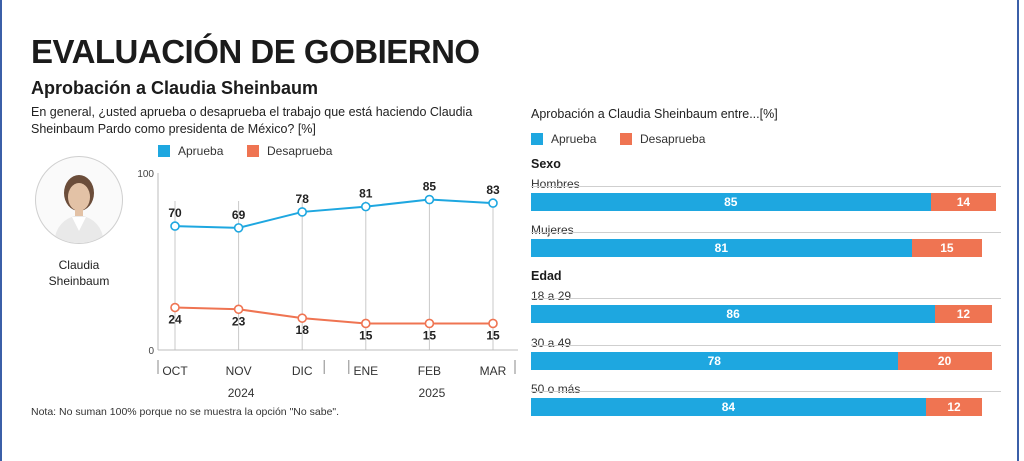 This screenshot has height=461, width=1024. Describe the element at coordinates (728, 407) in the screenshot. I see `bar-approve: 84` at that location.